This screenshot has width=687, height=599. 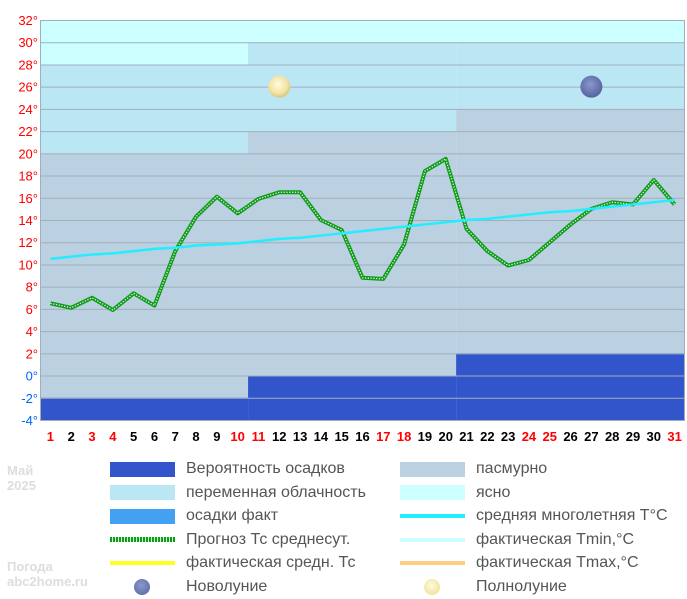 I want to click on legend-swatch-fact-max, so click(x=432, y=563).